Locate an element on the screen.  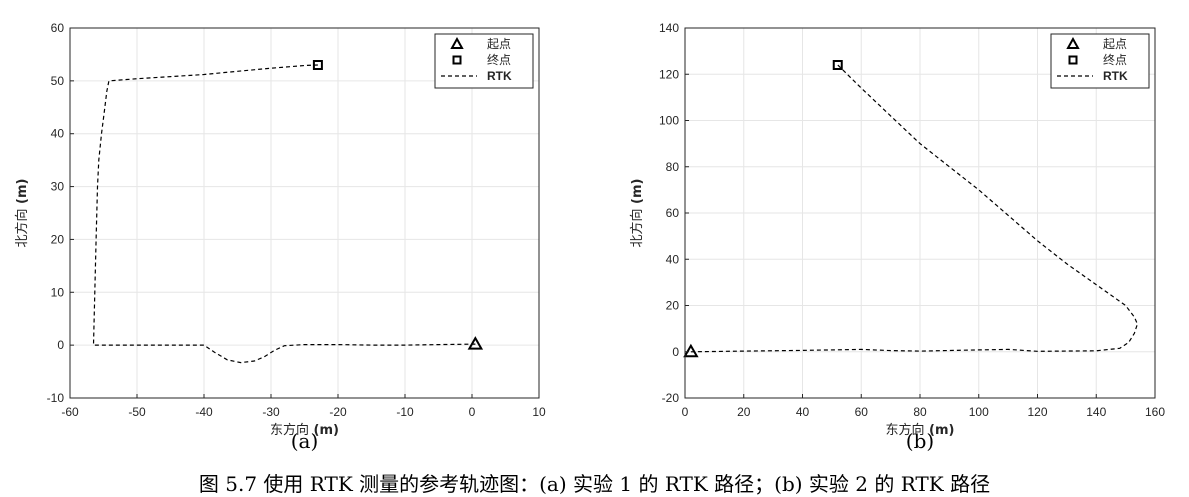
x-tick-label: 10 is located at coordinates (539, 412).